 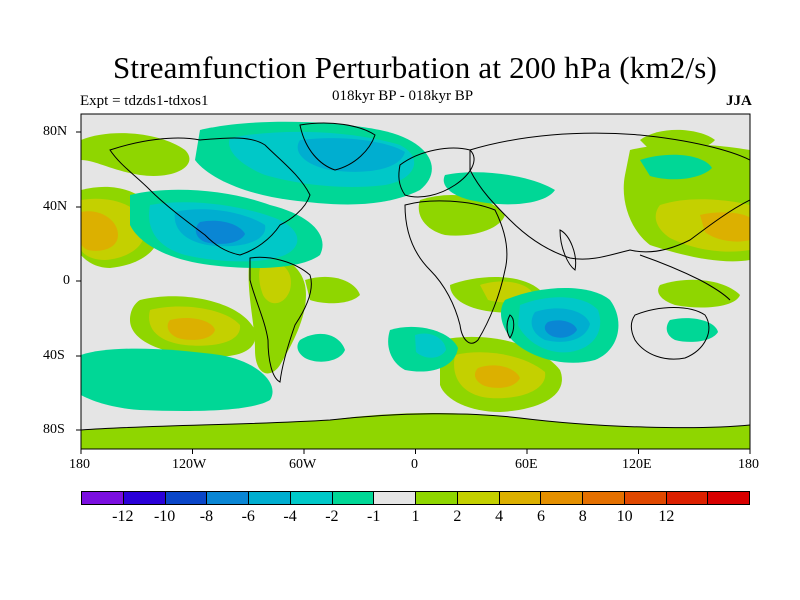 I want to click on coastline-asia, so click(x=609, y=196).